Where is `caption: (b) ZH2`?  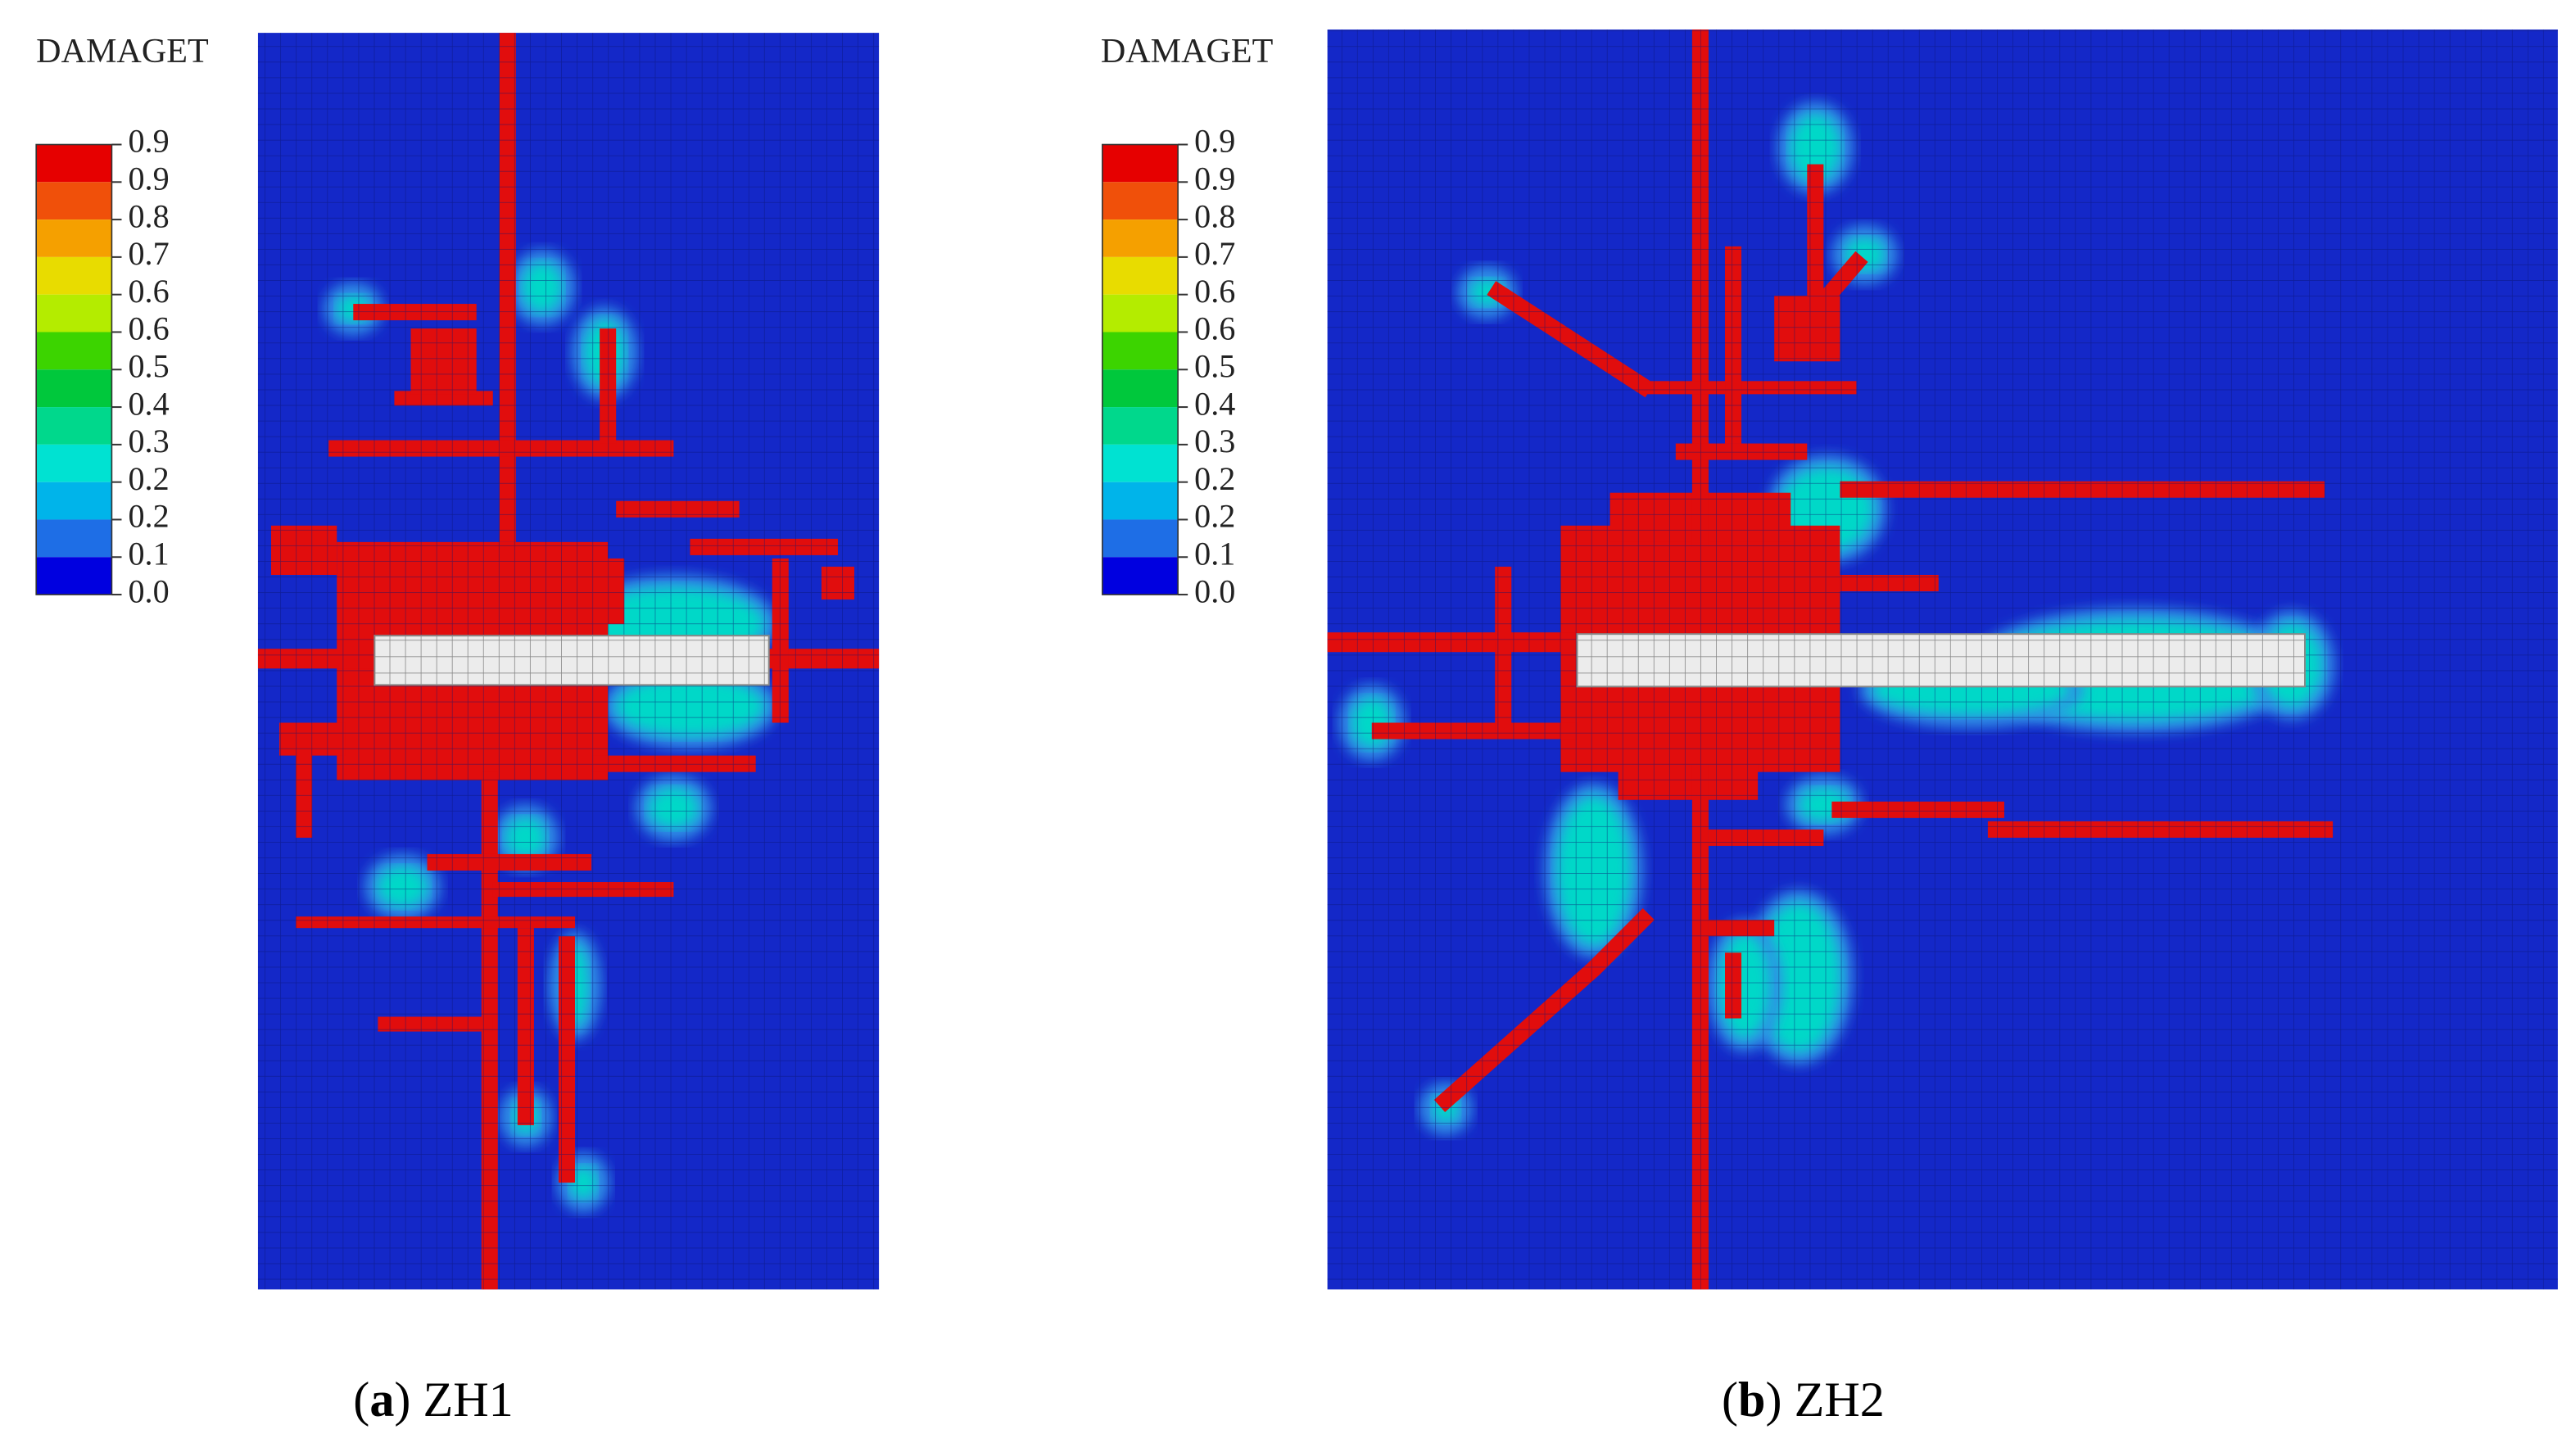 caption: (b) ZH2 is located at coordinates (1803, 1400).